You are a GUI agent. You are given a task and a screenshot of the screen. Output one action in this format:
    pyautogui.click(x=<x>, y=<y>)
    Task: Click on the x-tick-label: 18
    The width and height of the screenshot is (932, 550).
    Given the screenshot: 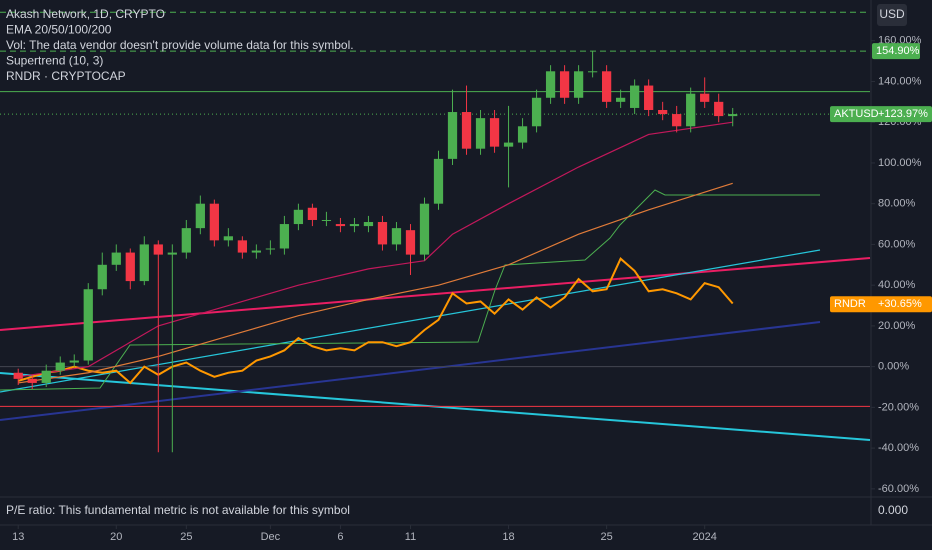 What is the action you would take?
    pyautogui.click(x=508, y=537)
    